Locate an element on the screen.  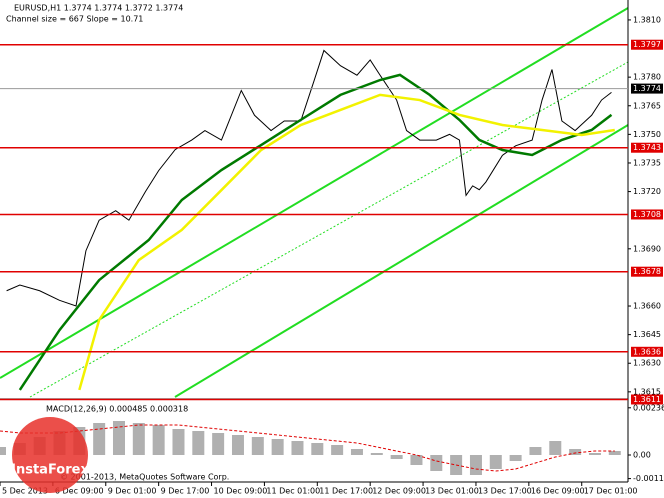
signal-line is located at coordinates (307, 448).